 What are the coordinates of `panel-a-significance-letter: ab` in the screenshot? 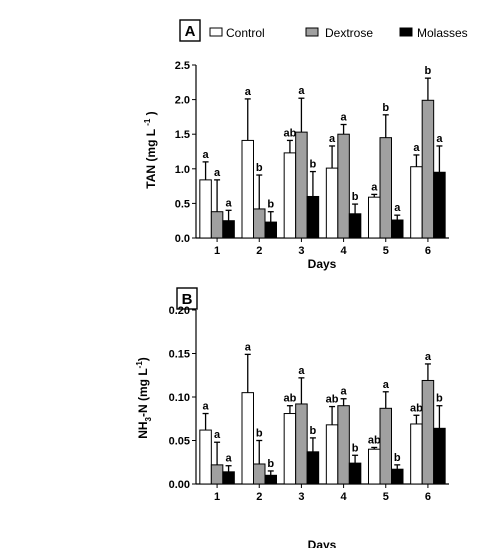 It's located at (289, 133).